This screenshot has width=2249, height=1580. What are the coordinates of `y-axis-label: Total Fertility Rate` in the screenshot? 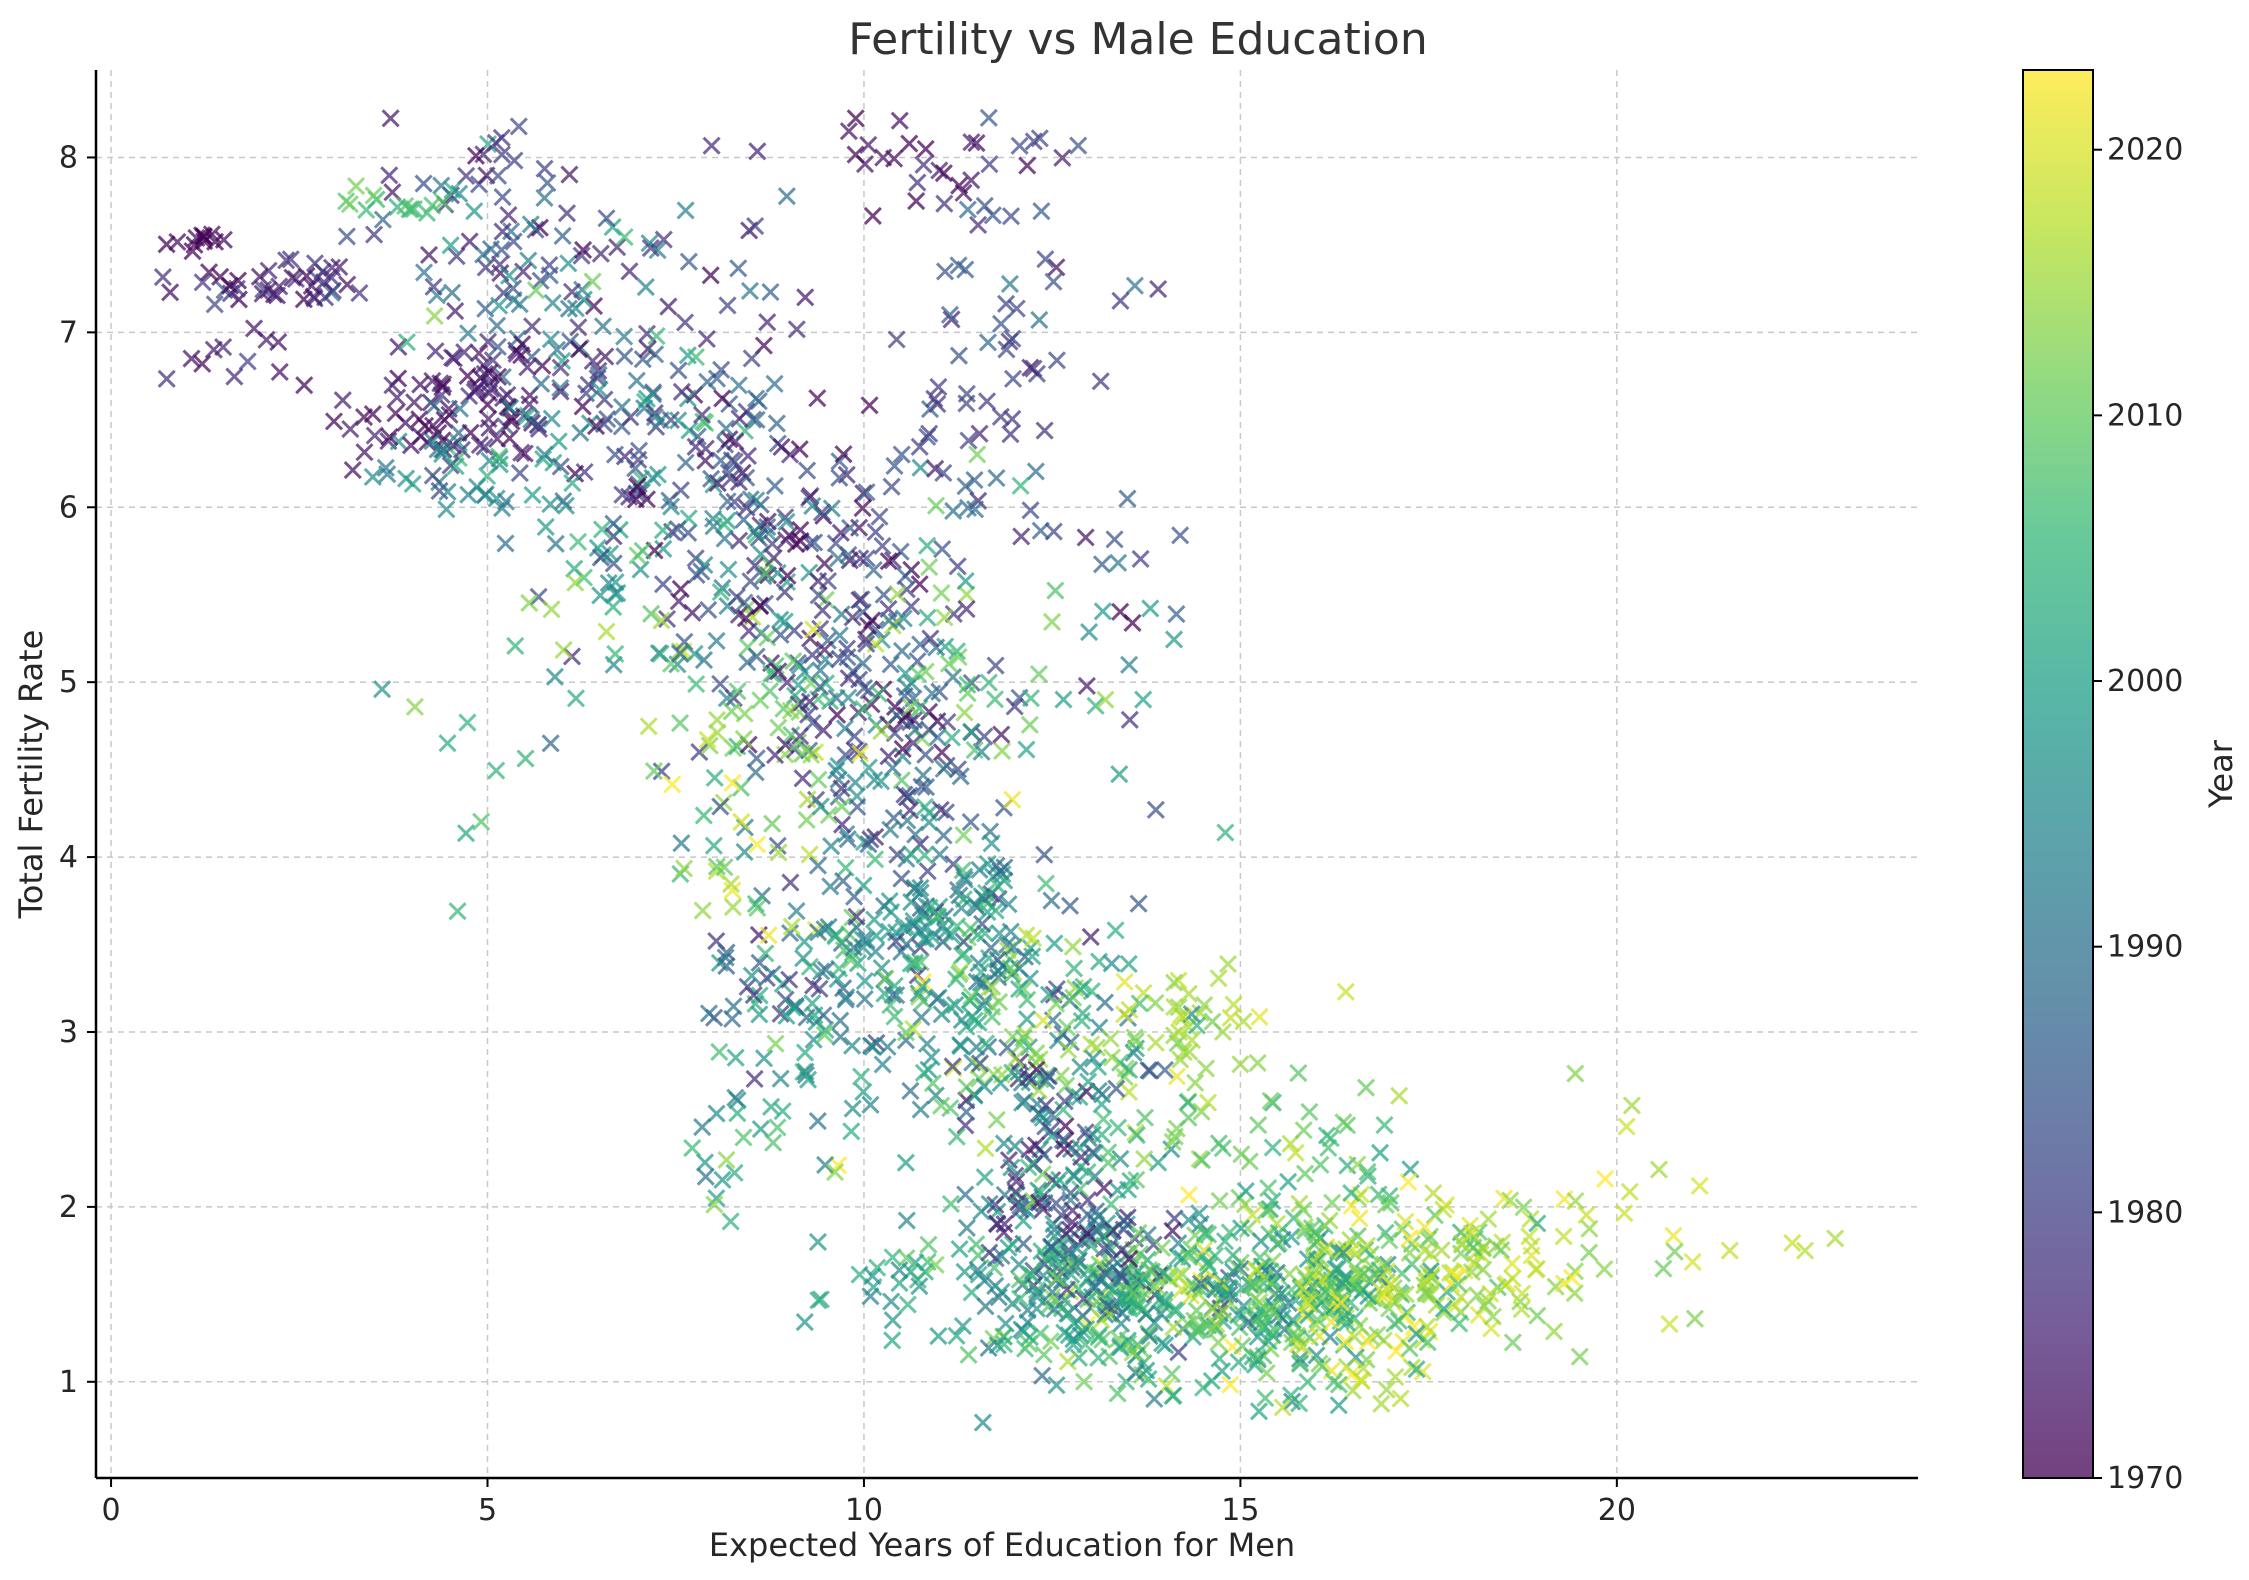 It's located at (31, 775).